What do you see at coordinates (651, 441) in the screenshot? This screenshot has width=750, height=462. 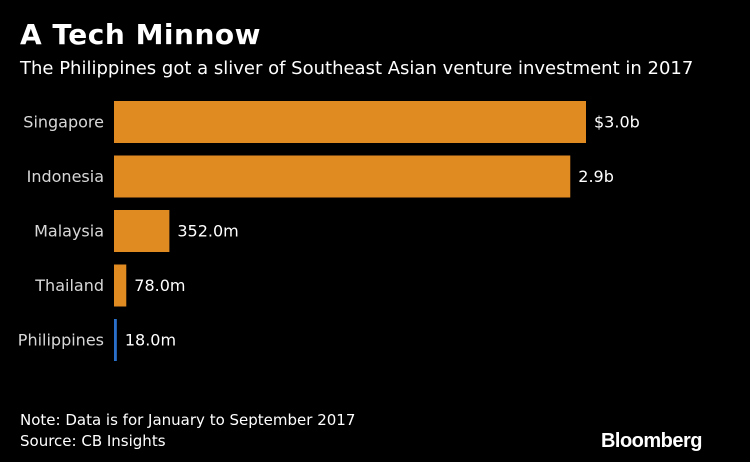 I see `bloomberg-logo: Bloomberg` at bounding box center [651, 441].